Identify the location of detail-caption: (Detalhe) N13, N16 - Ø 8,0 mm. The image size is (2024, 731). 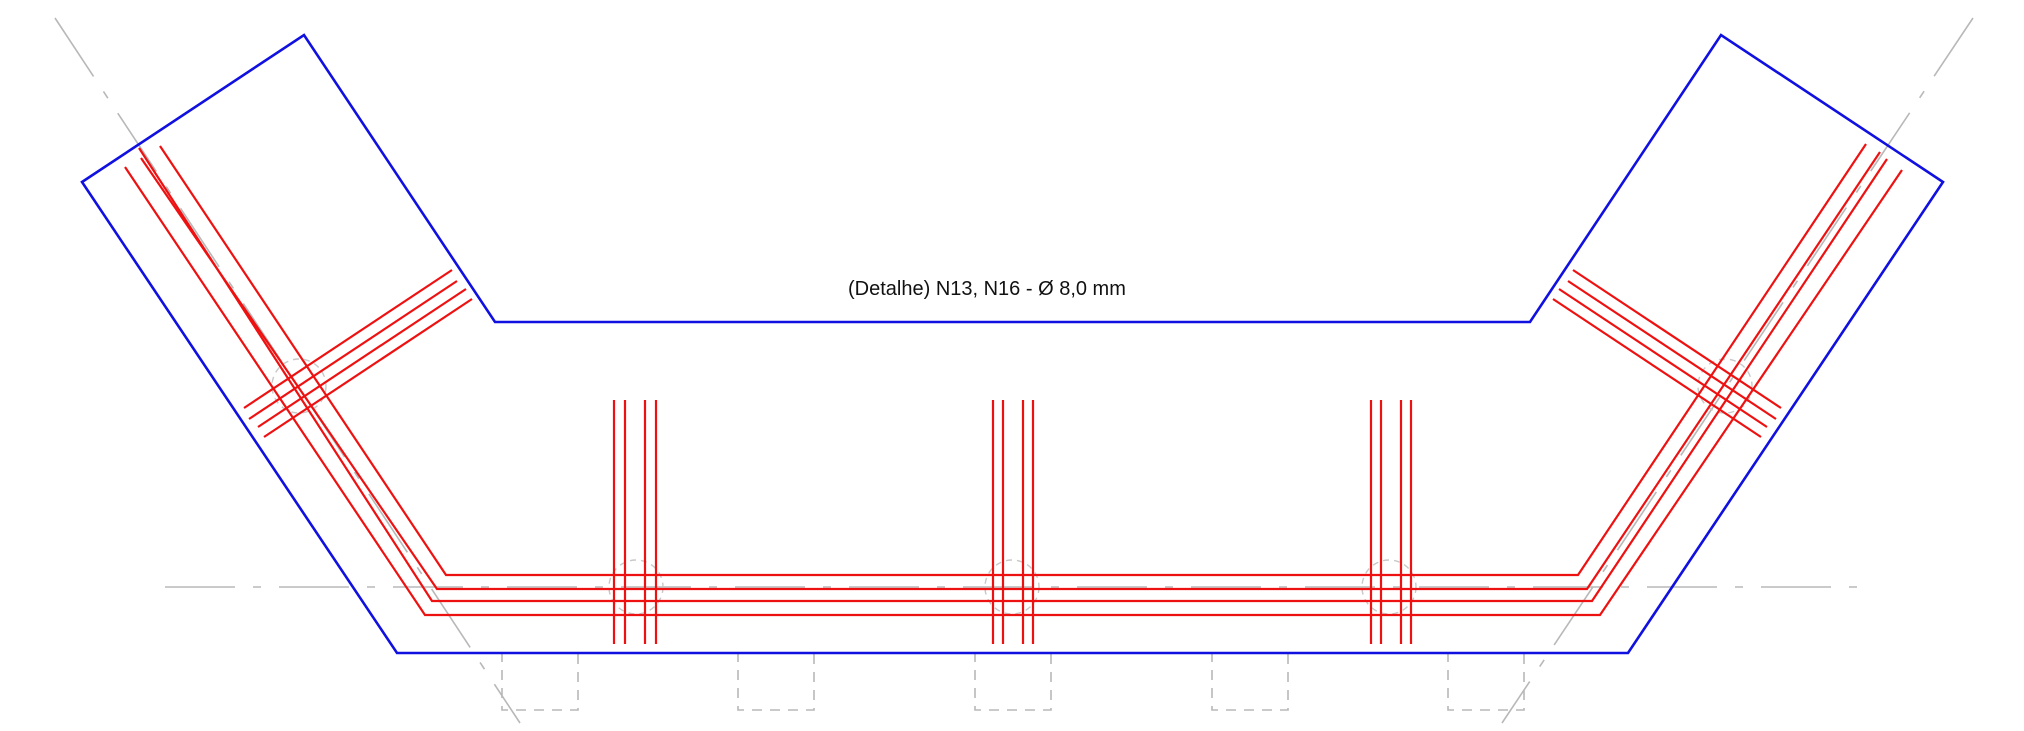
(987, 289).